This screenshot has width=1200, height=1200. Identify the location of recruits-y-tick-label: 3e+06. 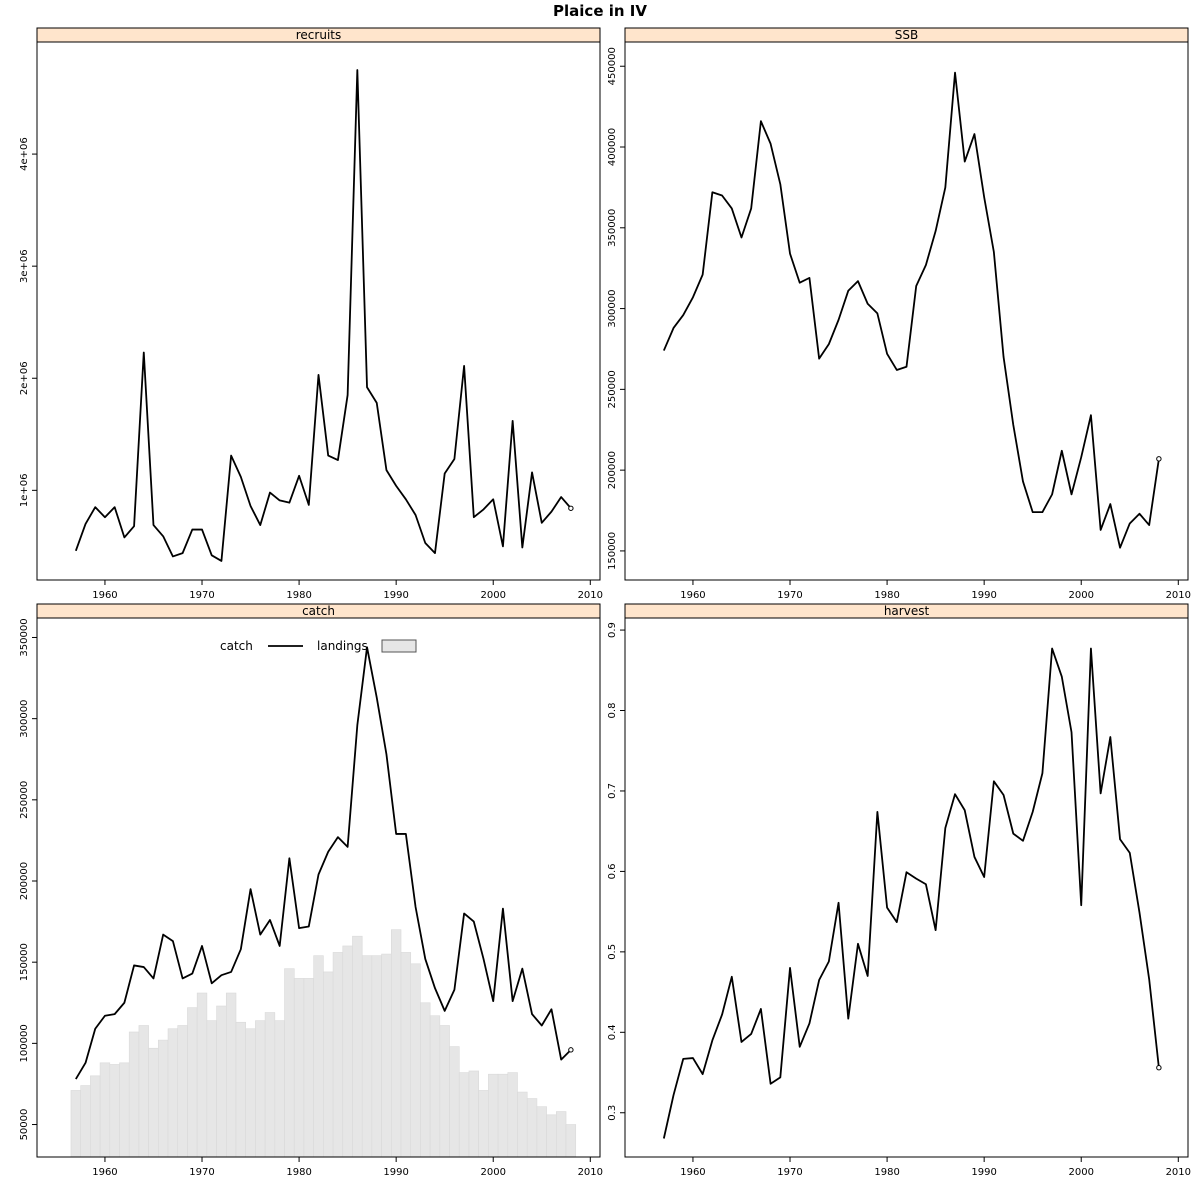
(24, 266).